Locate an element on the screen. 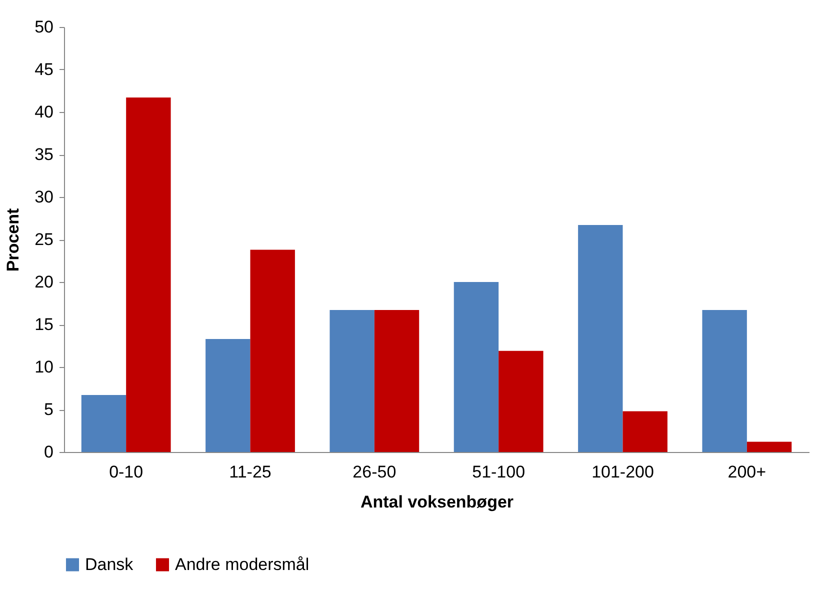  x-tick-label: 51-100 is located at coordinates (499, 472).